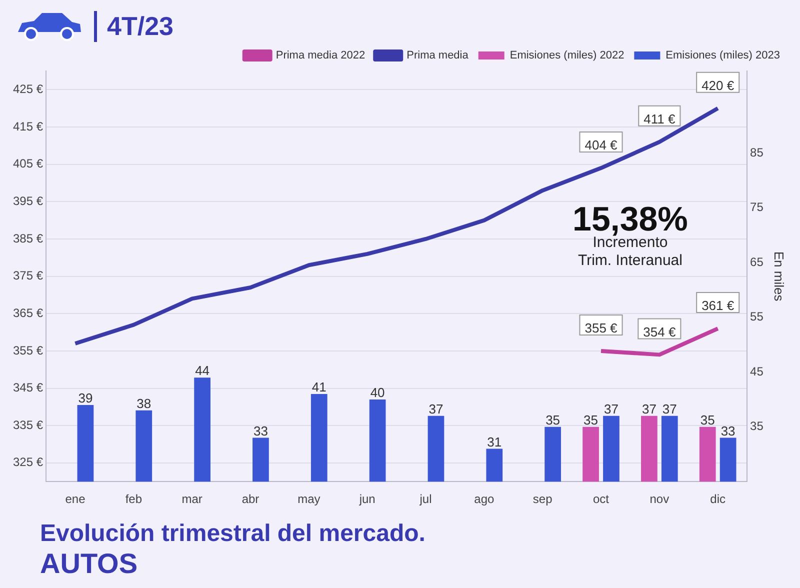  What do you see at coordinates (757, 317) in the screenshot?
I see `y2-tick-label: 55` at bounding box center [757, 317].